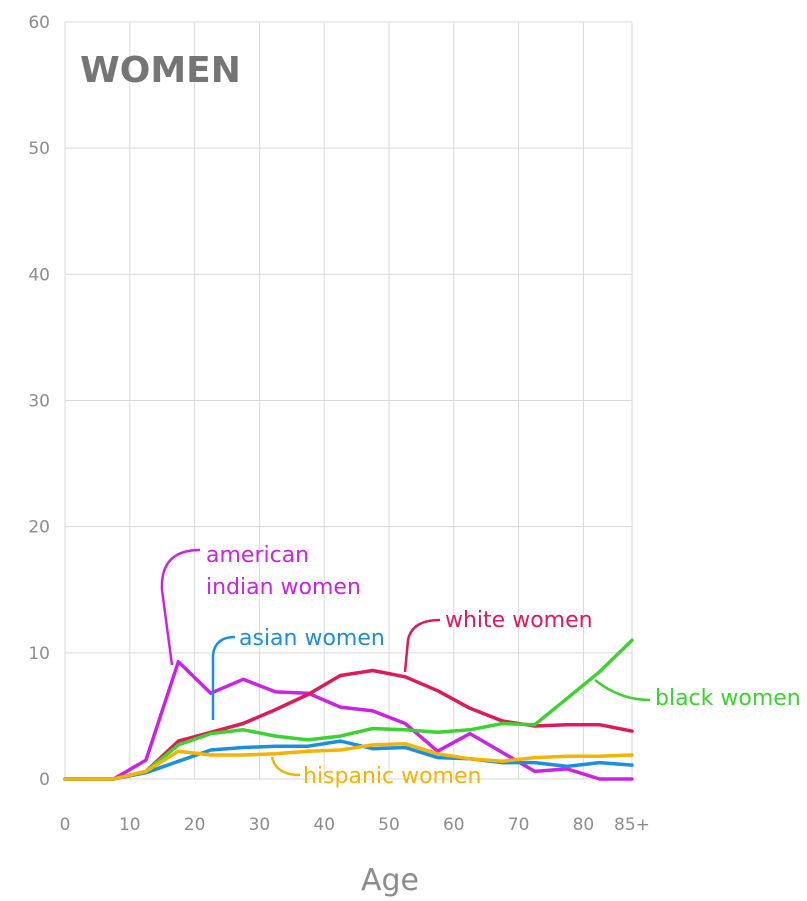 The height and width of the screenshot is (901, 807). I want to click on y-tick-label-0: 0, so click(44, 780).